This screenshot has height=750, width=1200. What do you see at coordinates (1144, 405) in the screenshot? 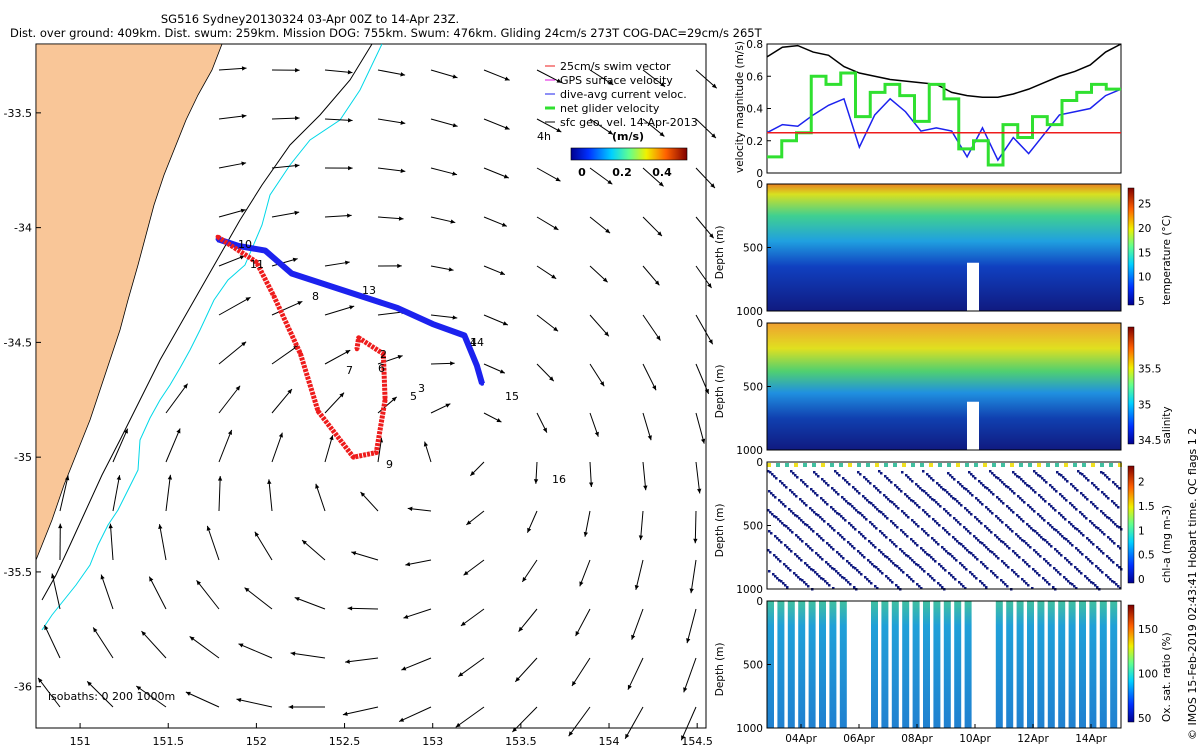
I see `colorbar-tick-label: 35` at bounding box center [1144, 405].